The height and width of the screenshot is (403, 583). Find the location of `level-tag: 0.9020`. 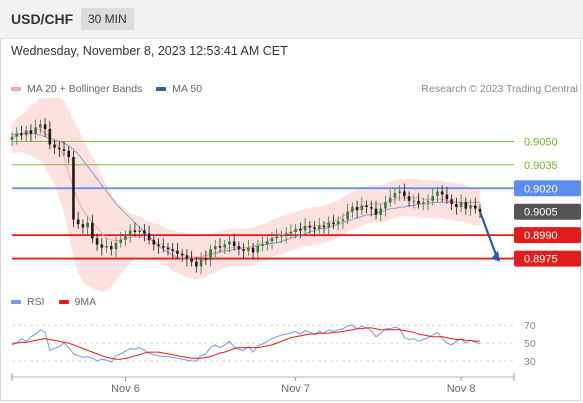

level-tag: 0.9020 is located at coordinates (547, 188).